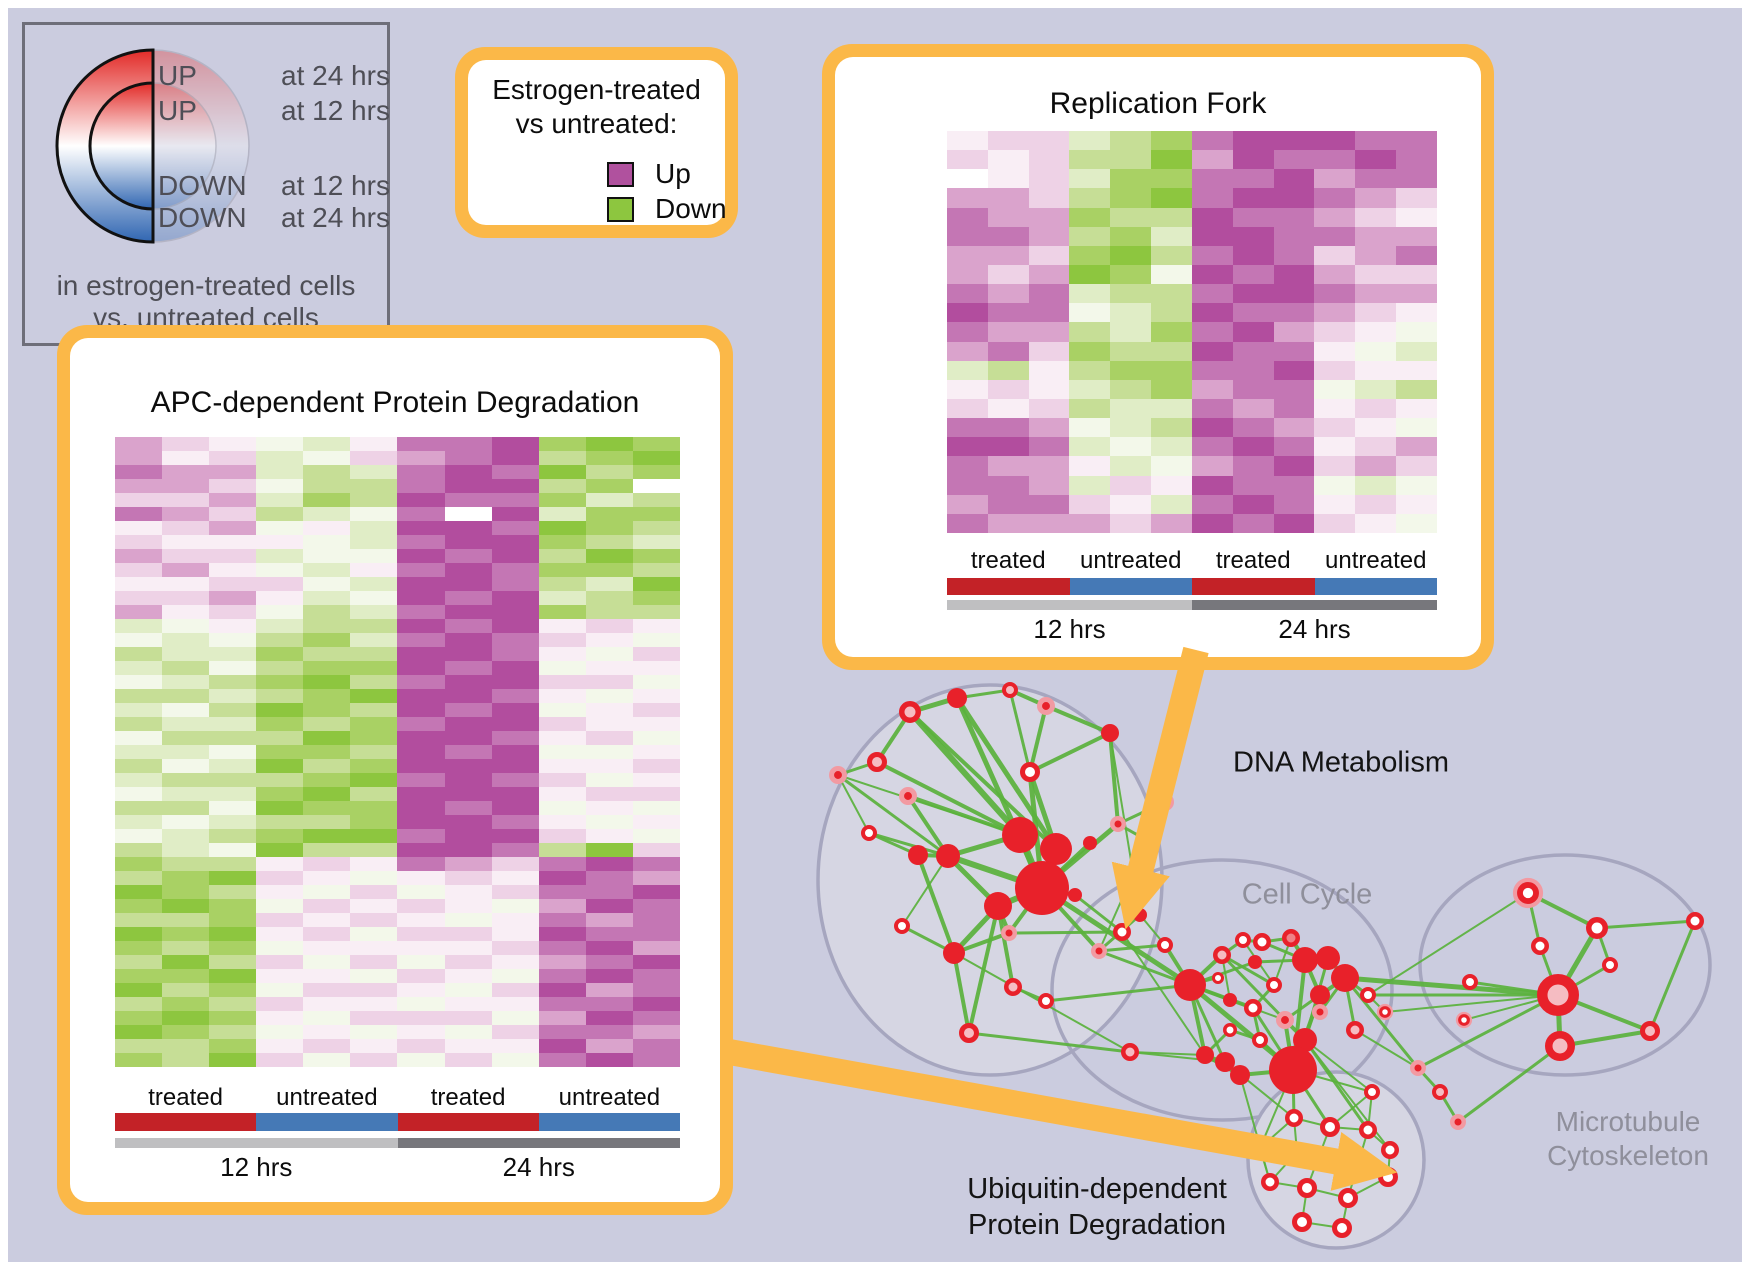  What do you see at coordinates (673, 173) in the screenshot?
I see `up-item-label: Up` at bounding box center [673, 173].